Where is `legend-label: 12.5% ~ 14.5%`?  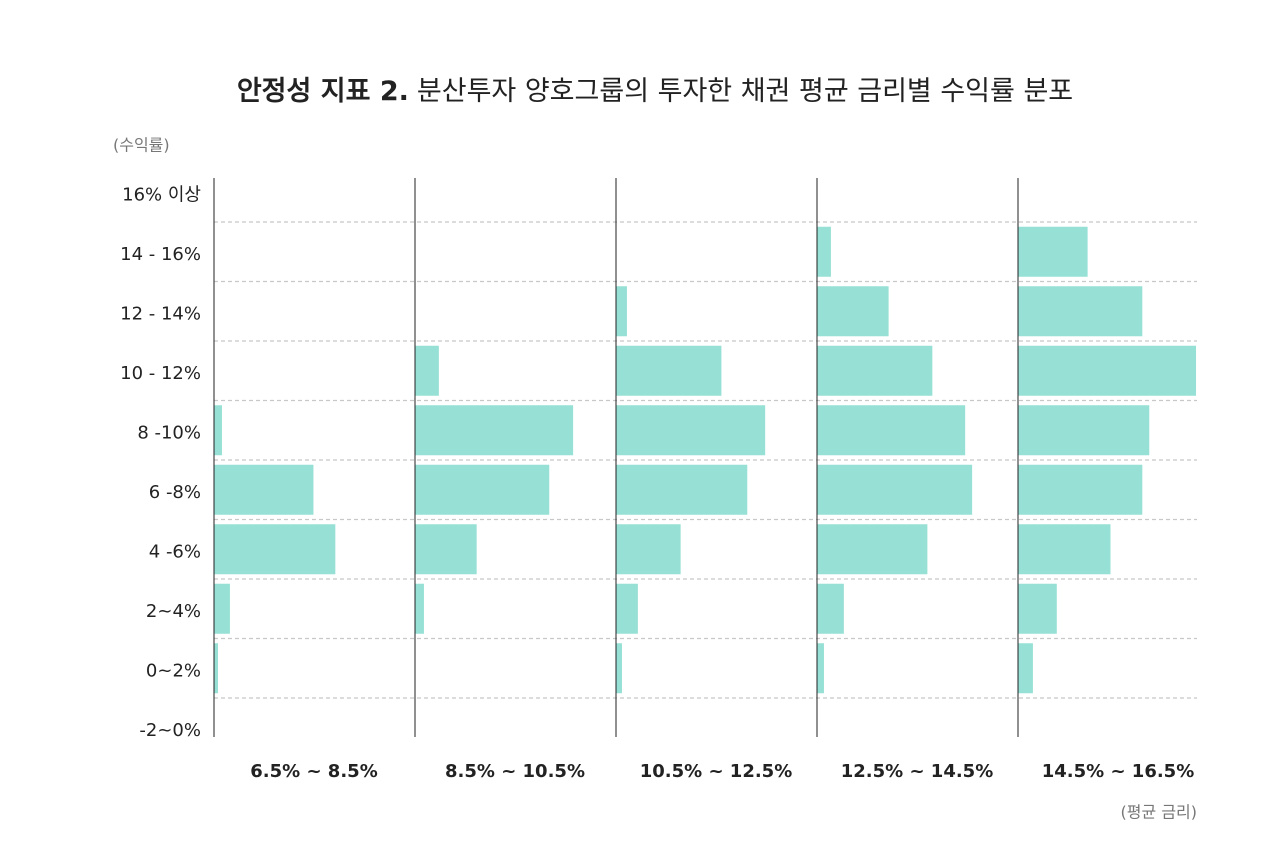
legend-label: 12.5% ~ 14.5% is located at coordinates (917, 771).